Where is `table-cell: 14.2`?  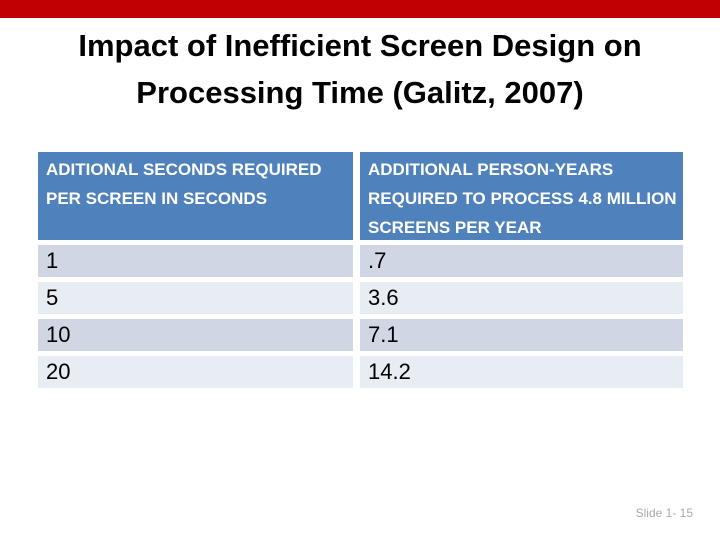 table-cell: 14.2 is located at coordinates (521, 372).